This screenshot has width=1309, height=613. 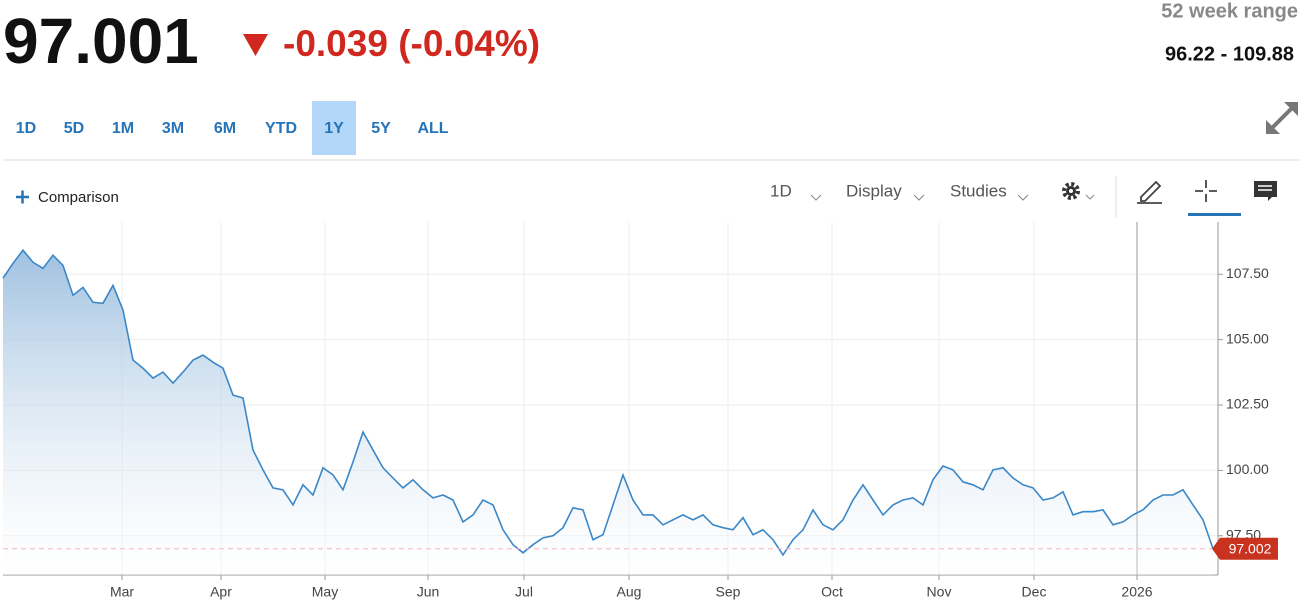 I want to click on range-button: YTD, so click(x=281, y=128).